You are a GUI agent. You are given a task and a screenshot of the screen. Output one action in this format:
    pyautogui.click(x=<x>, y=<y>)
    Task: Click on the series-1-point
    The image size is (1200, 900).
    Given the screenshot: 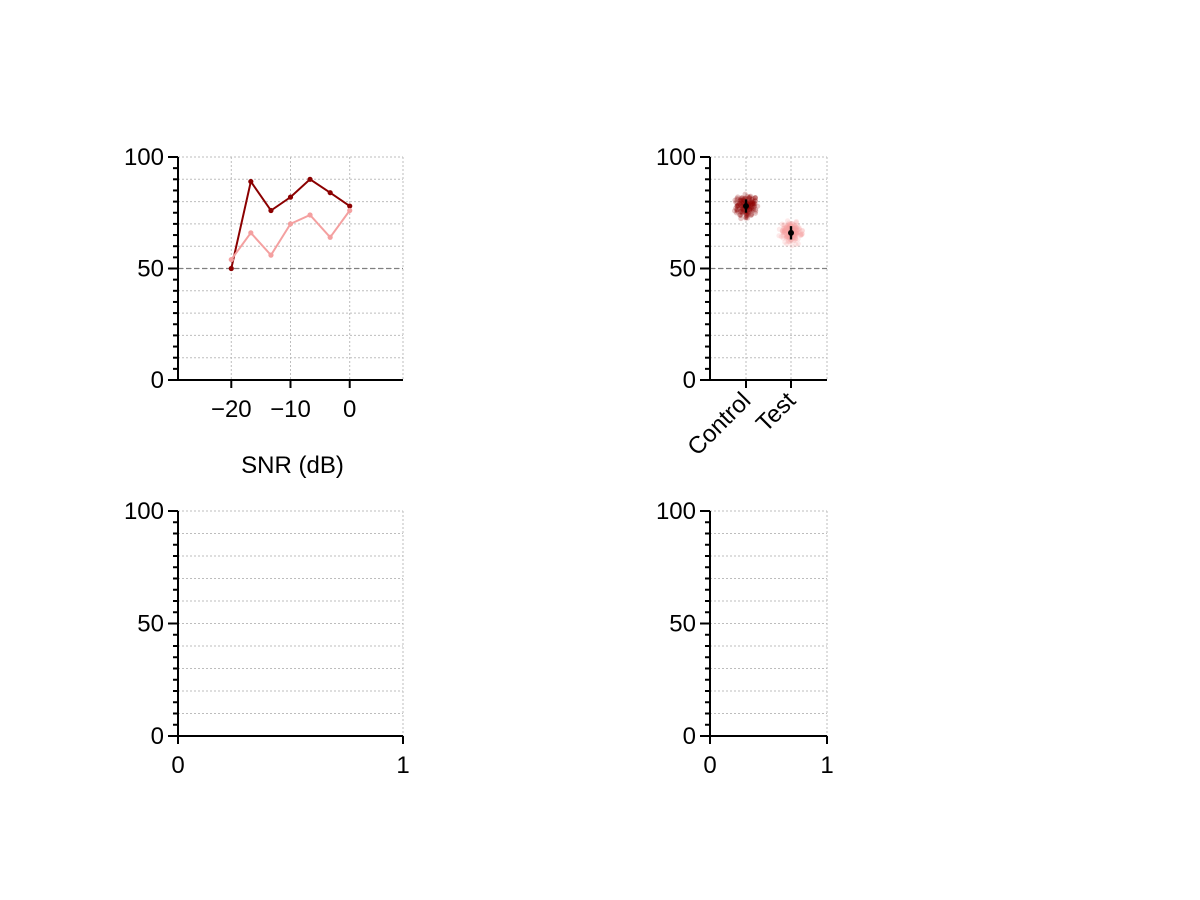 What is the action you would take?
    pyautogui.click(x=350, y=206)
    